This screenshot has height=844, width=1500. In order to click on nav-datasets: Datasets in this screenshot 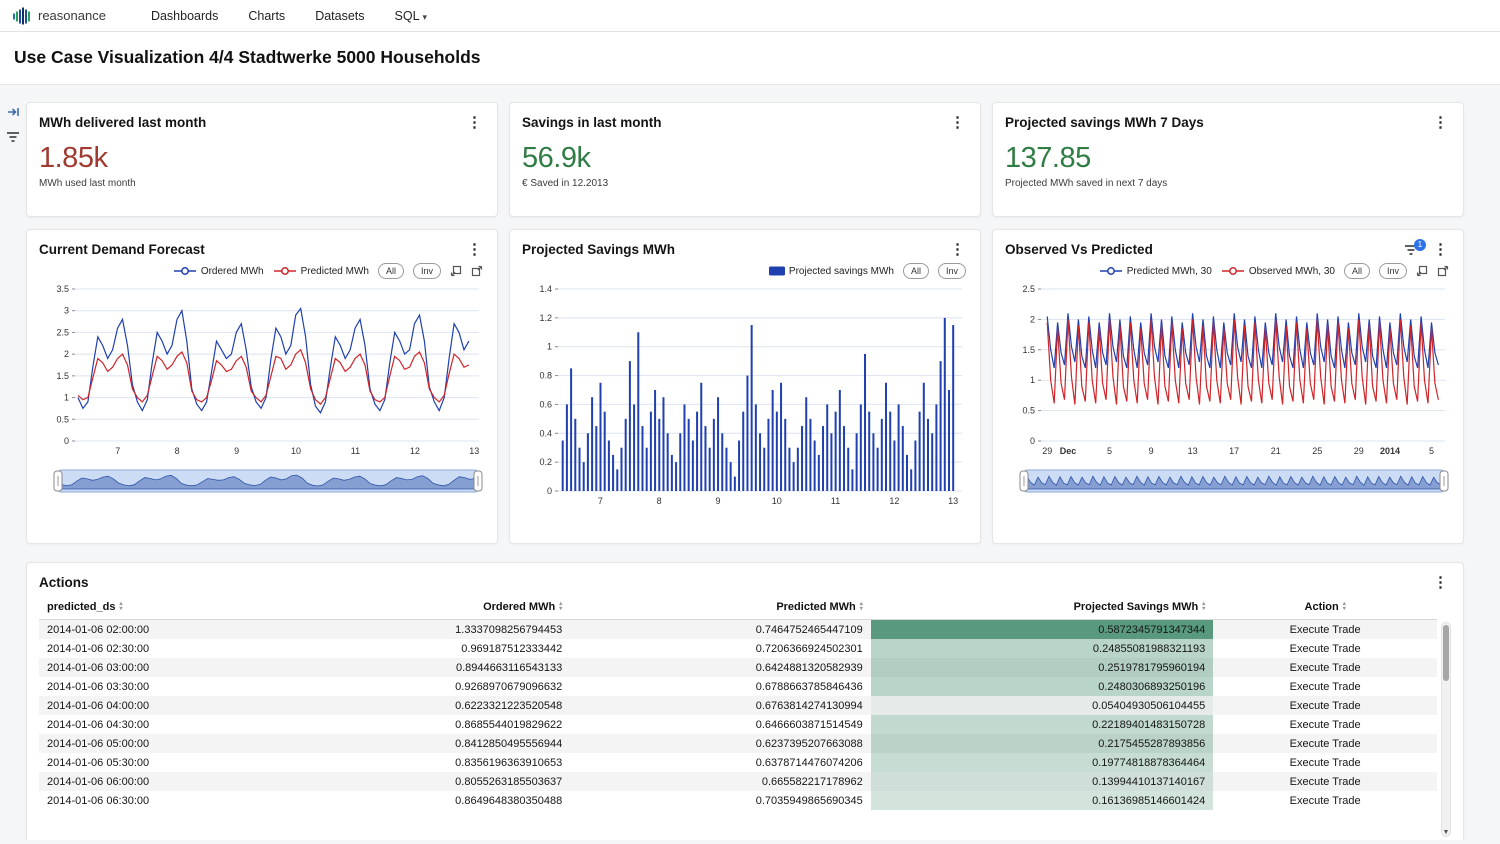, I will do `click(340, 15)`.